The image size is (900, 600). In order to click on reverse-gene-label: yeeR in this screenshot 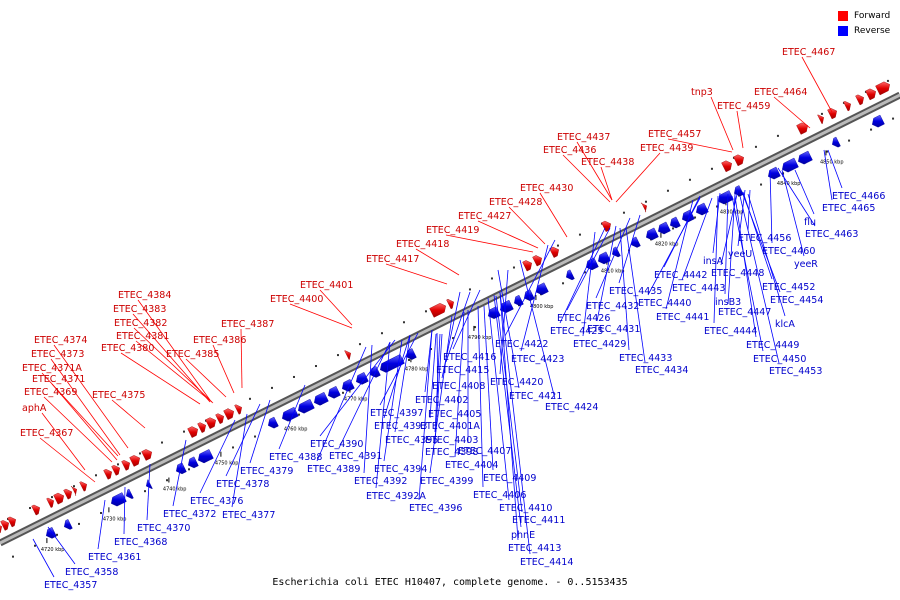, I will do `click(806, 264)`.